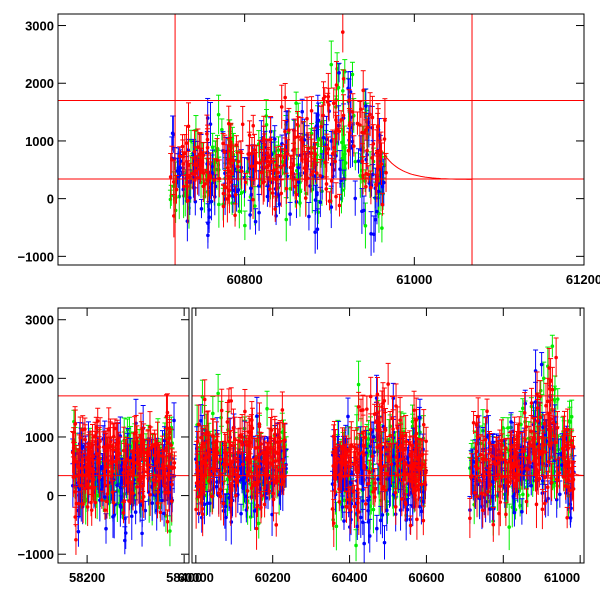  What do you see at coordinates (39, 83) in the screenshot?
I see `y-tick-label: 2000` at bounding box center [39, 83].